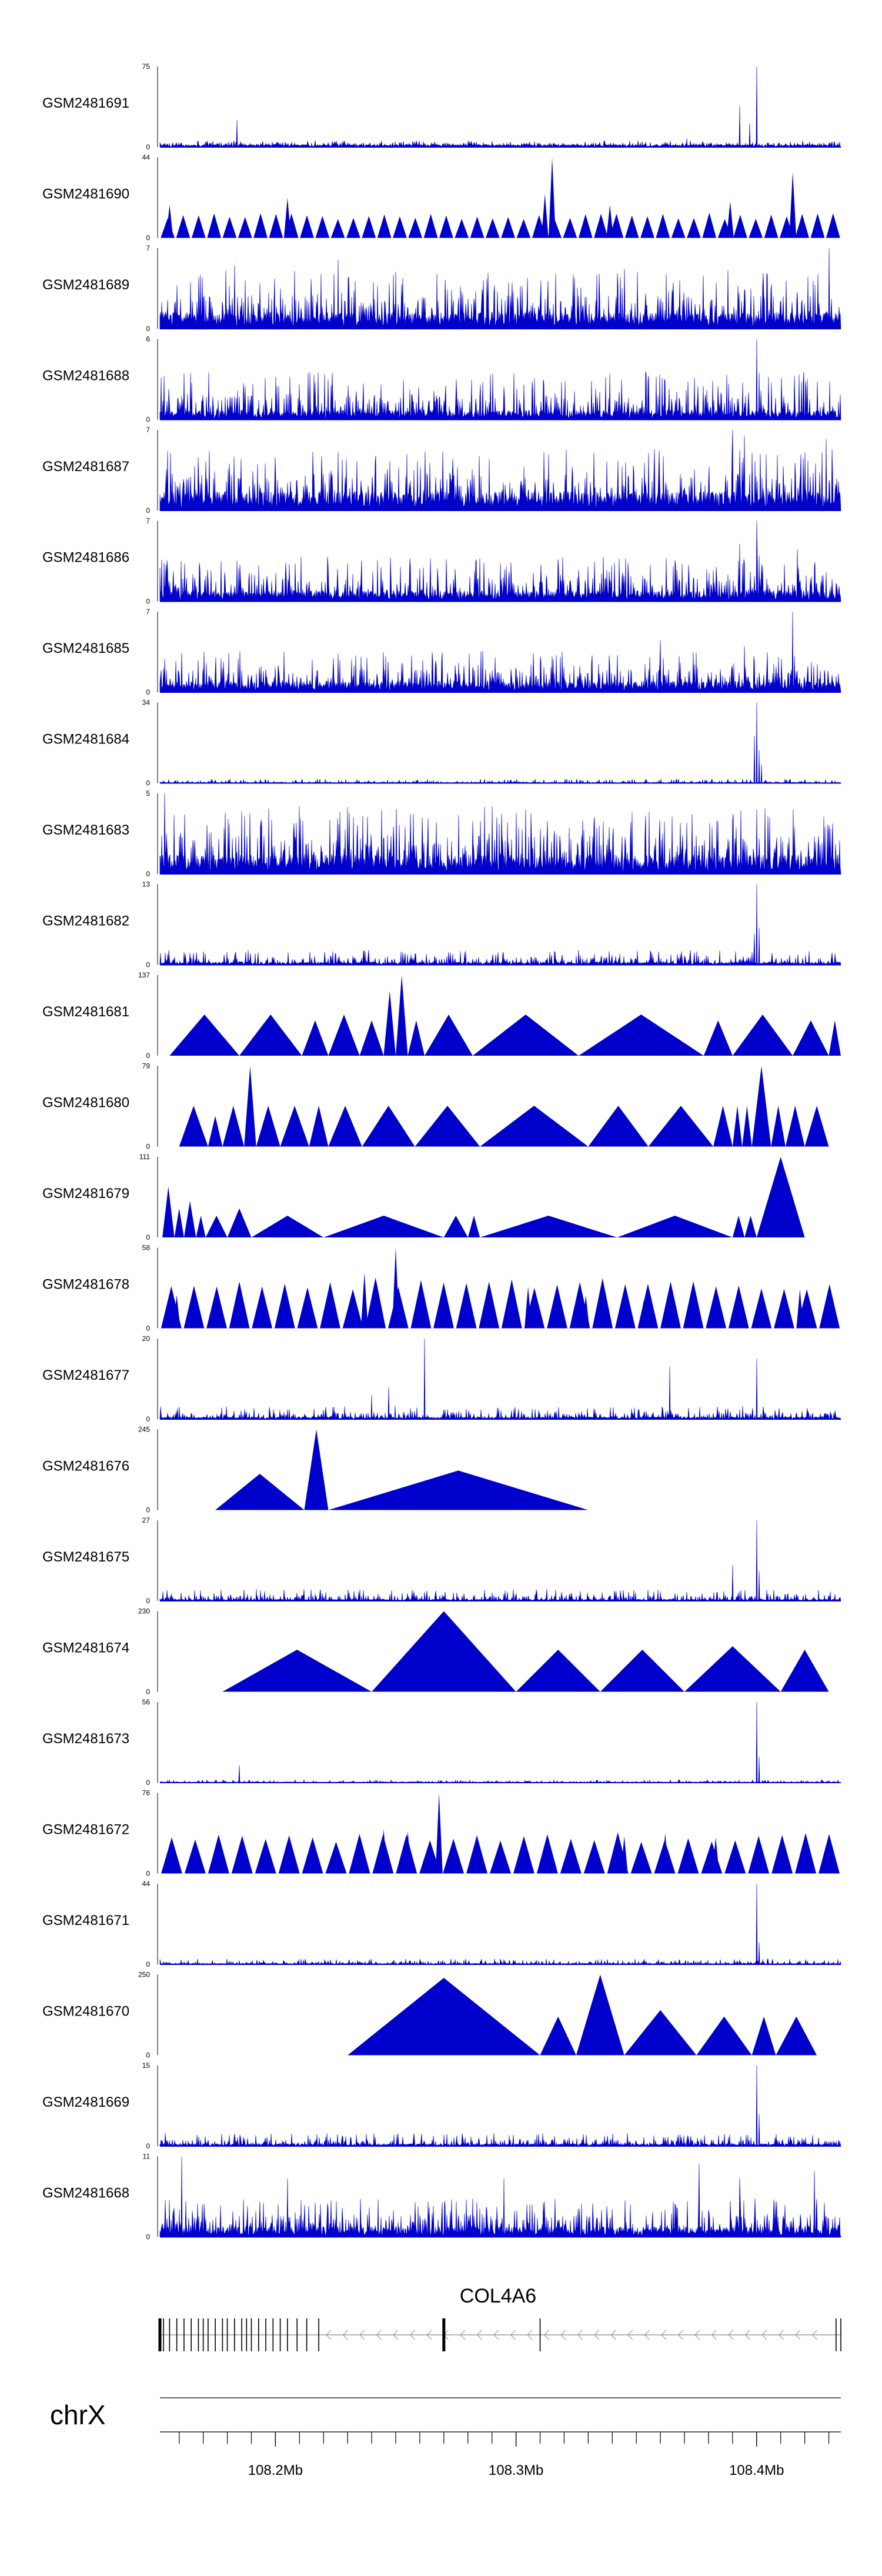 Image resolution: width=882 pixels, height=2576 pixels. I want to click on track-GSM2481689: GSM2481689 7 0, so click(441, 288).